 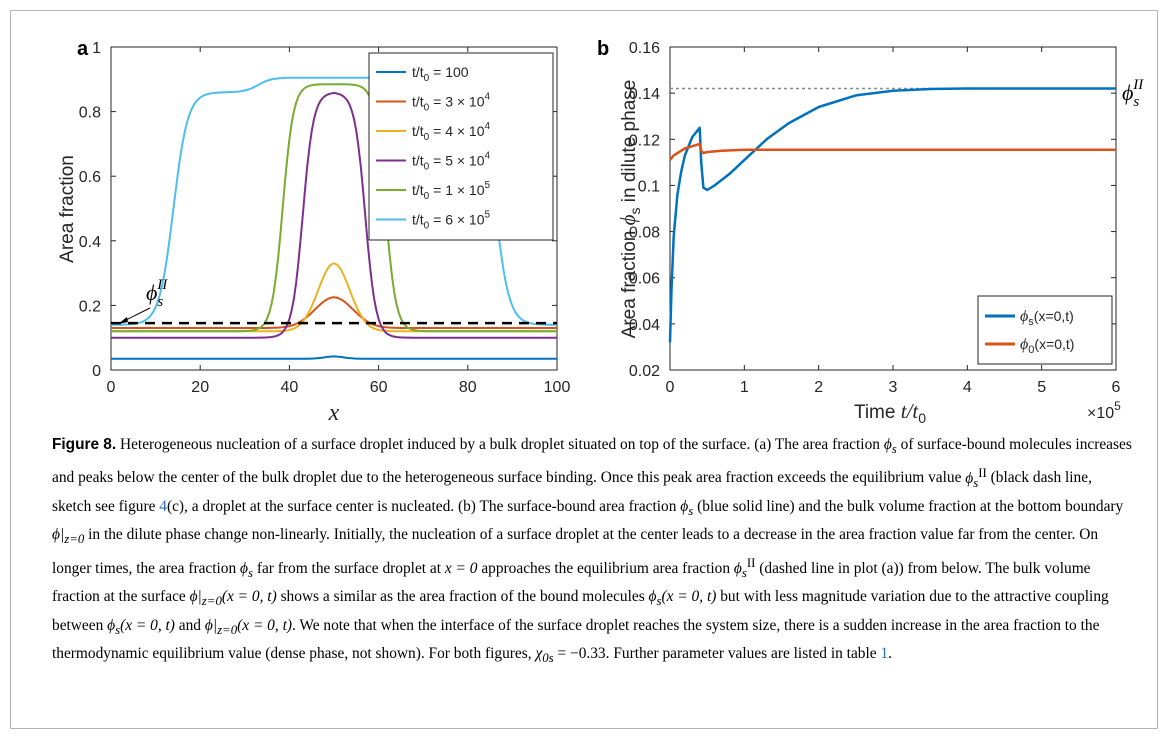 I want to click on b-xtick-label-3: 3, so click(x=893, y=387).